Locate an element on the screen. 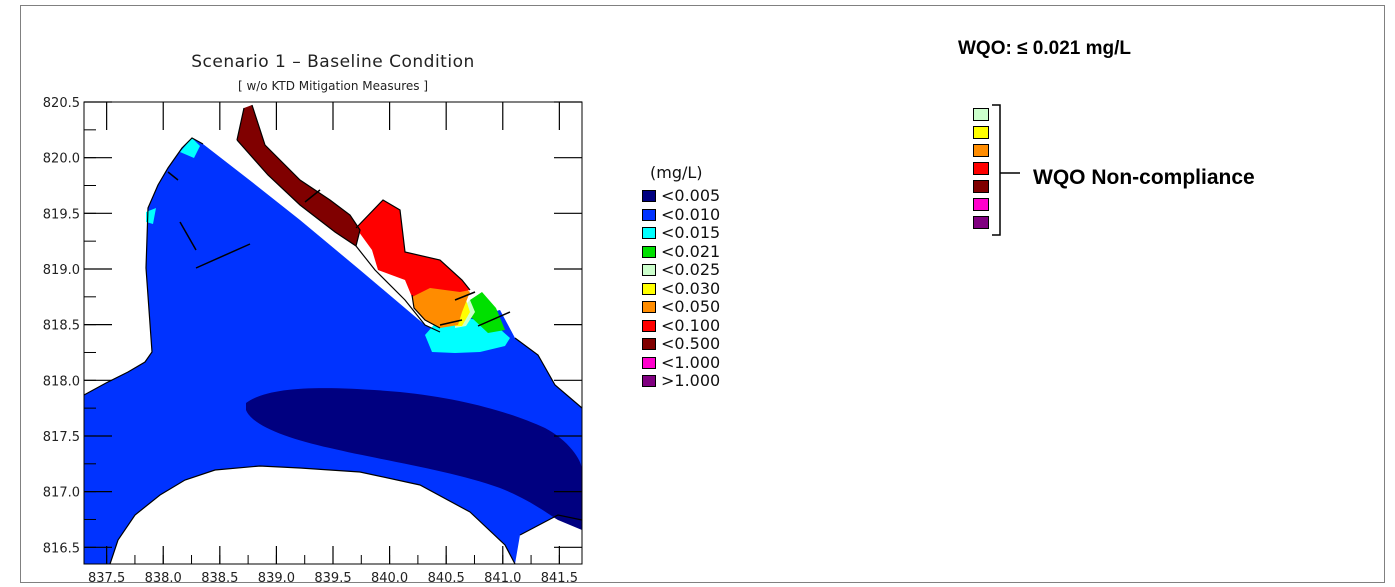  plot-title: Scenario 1 – Baseline Condition is located at coordinates (333, 62).